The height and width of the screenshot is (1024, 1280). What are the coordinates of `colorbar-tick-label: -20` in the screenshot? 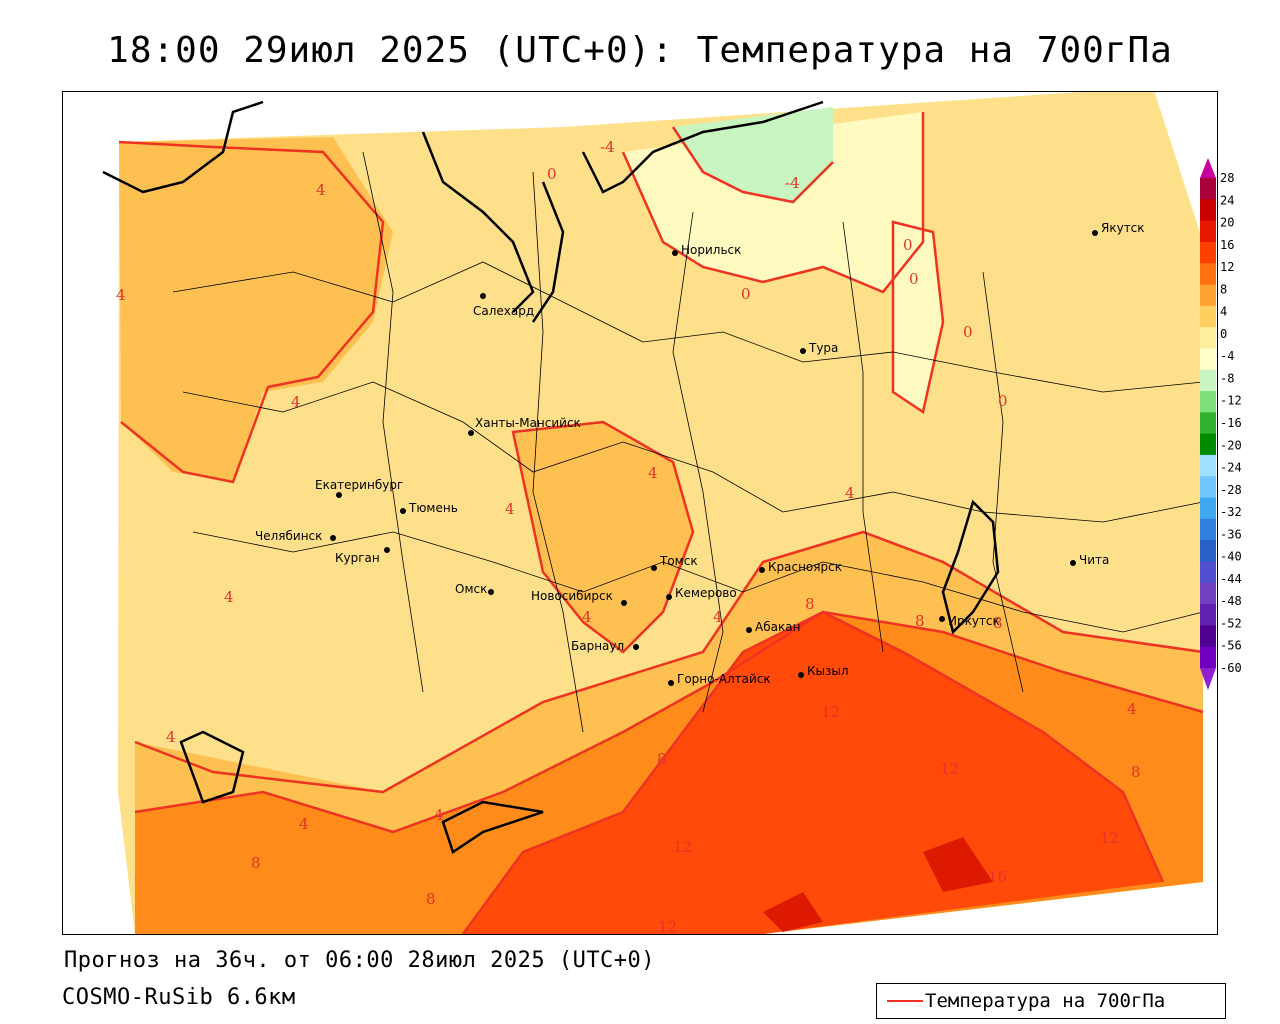 It's located at (1231, 445).